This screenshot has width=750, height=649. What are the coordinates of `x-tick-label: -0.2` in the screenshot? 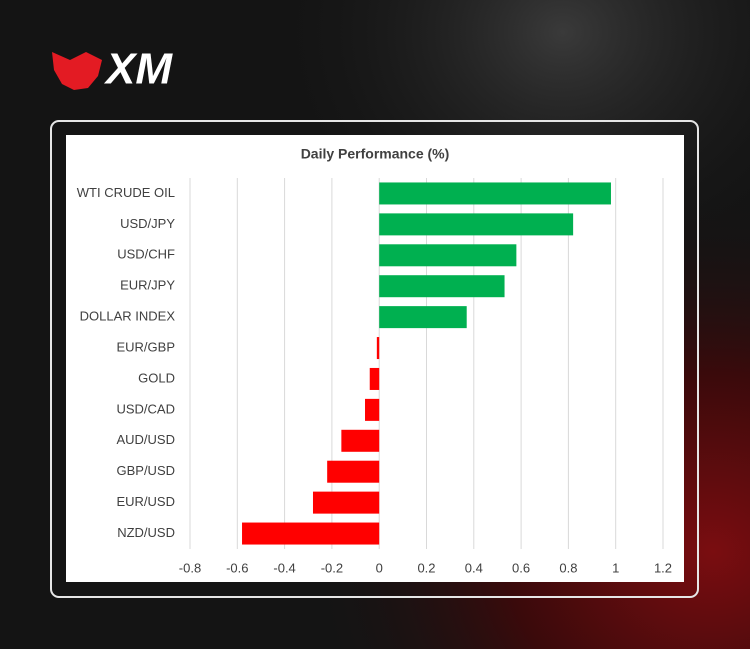 It's located at (332, 567).